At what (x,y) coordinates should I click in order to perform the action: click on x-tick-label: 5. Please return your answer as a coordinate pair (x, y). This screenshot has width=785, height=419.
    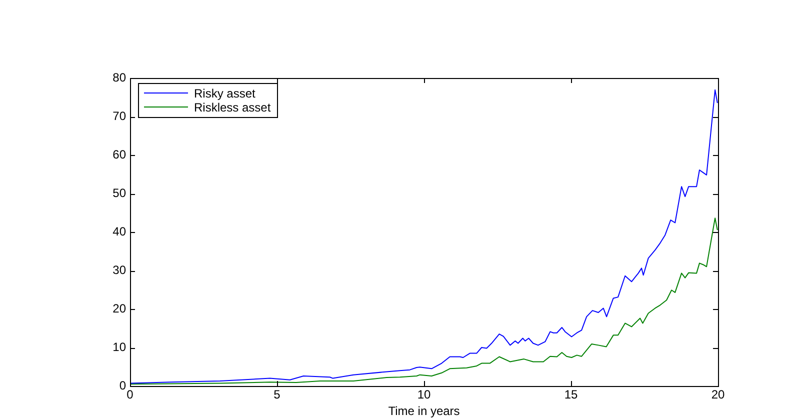
    Looking at the image, I should click on (277, 395).